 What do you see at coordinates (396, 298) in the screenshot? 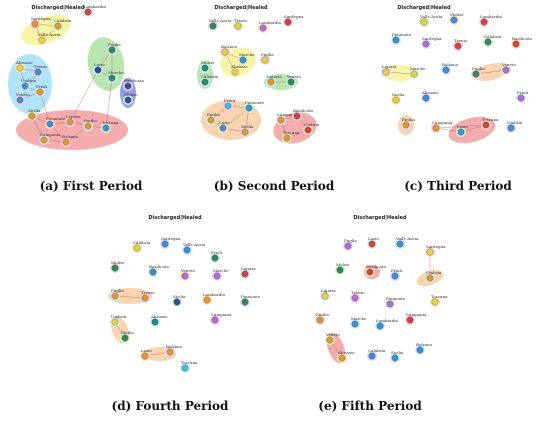
I see `node-label: Piemonte` at bounding box center [396, 298].